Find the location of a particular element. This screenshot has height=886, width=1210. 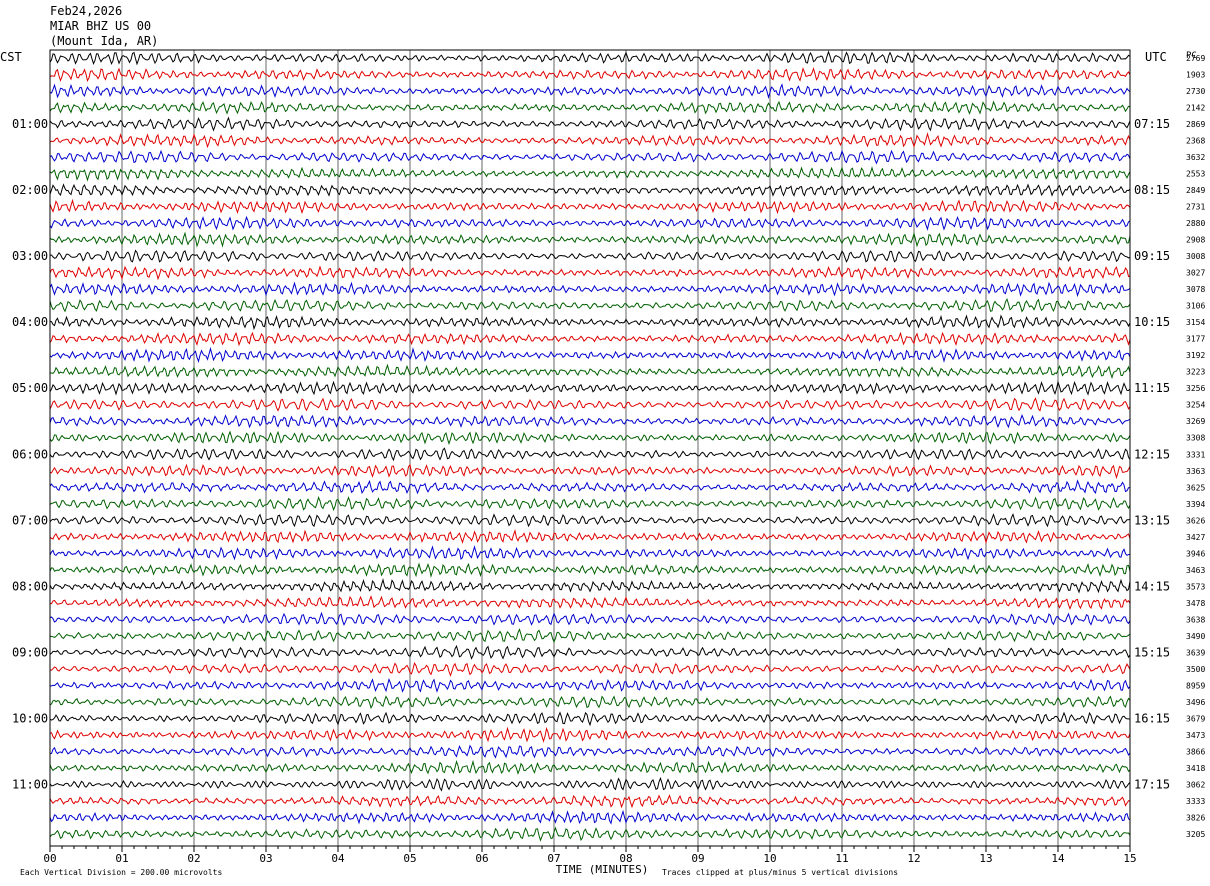

row-value-47: 3826 is located at coordinates (1195, 817).